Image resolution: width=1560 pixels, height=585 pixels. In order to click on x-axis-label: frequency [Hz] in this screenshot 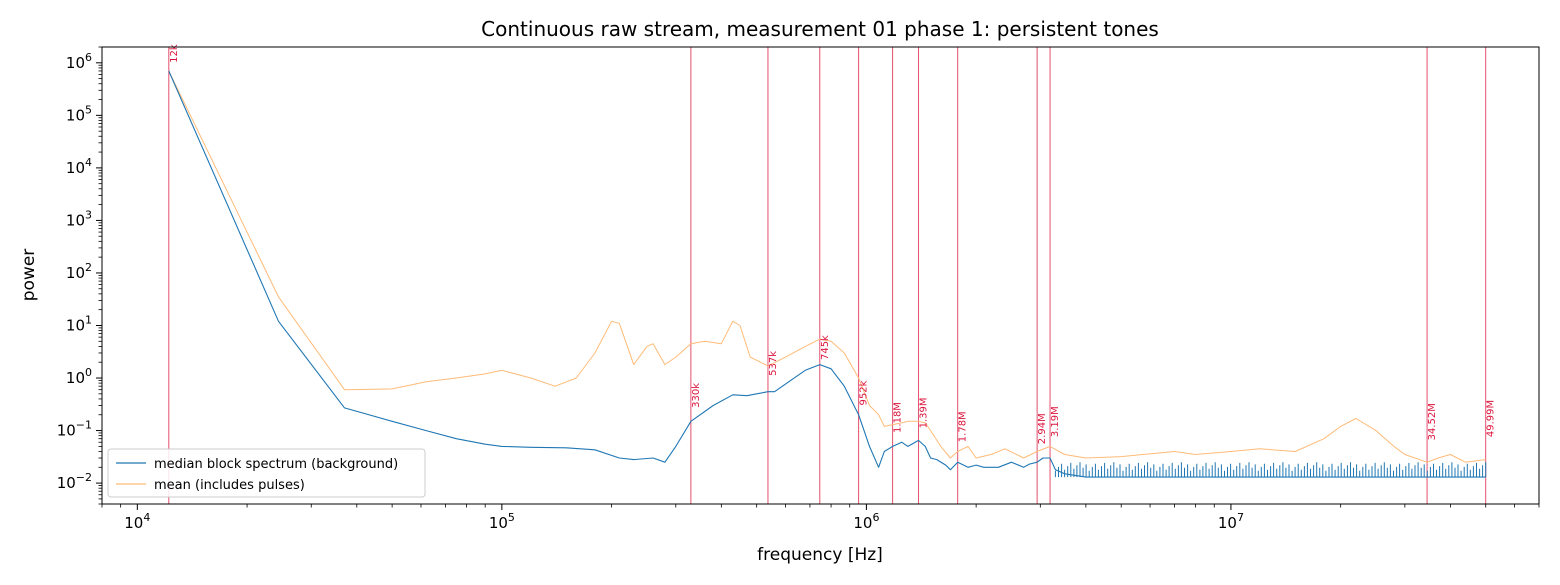, I will do `click(820, 555)`.